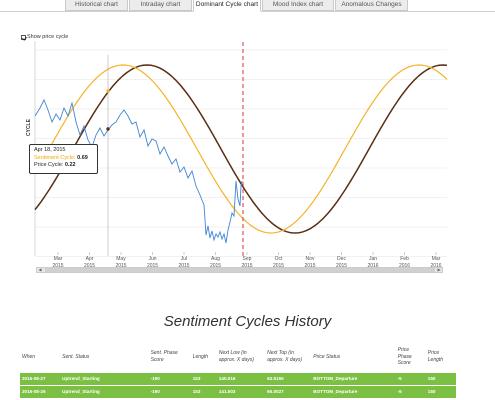 The height and width of the screenshot is (400, 495). Describe the element at coordinates (76, 356) in the screenshot. I see `col-sent-status: Sent. Status` at that location.